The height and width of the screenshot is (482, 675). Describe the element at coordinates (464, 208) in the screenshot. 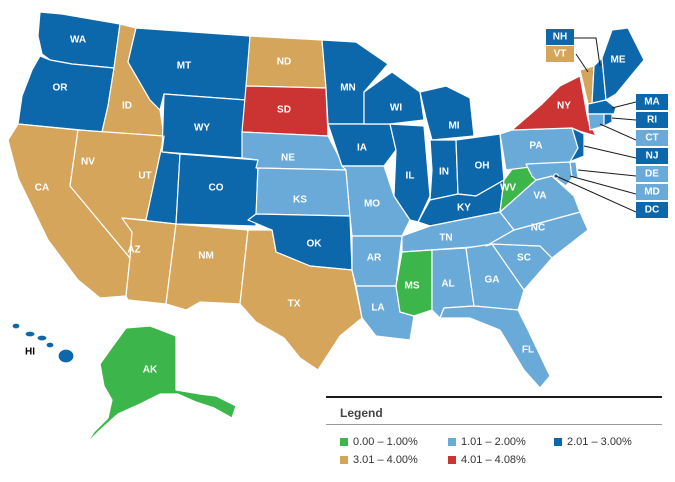

I see `label-ky: KY` at that location.